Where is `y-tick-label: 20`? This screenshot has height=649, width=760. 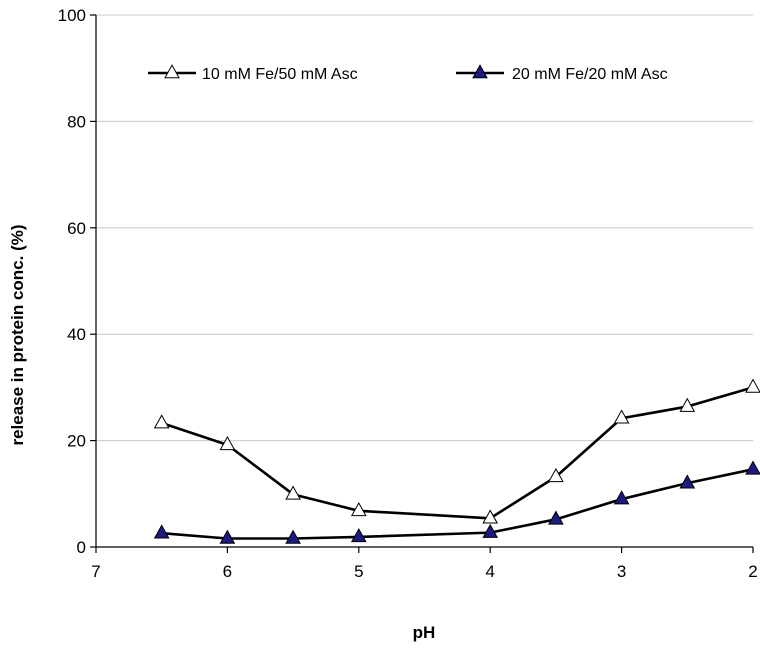 y-tick-label: 20 is located at coordinates (76, 441).